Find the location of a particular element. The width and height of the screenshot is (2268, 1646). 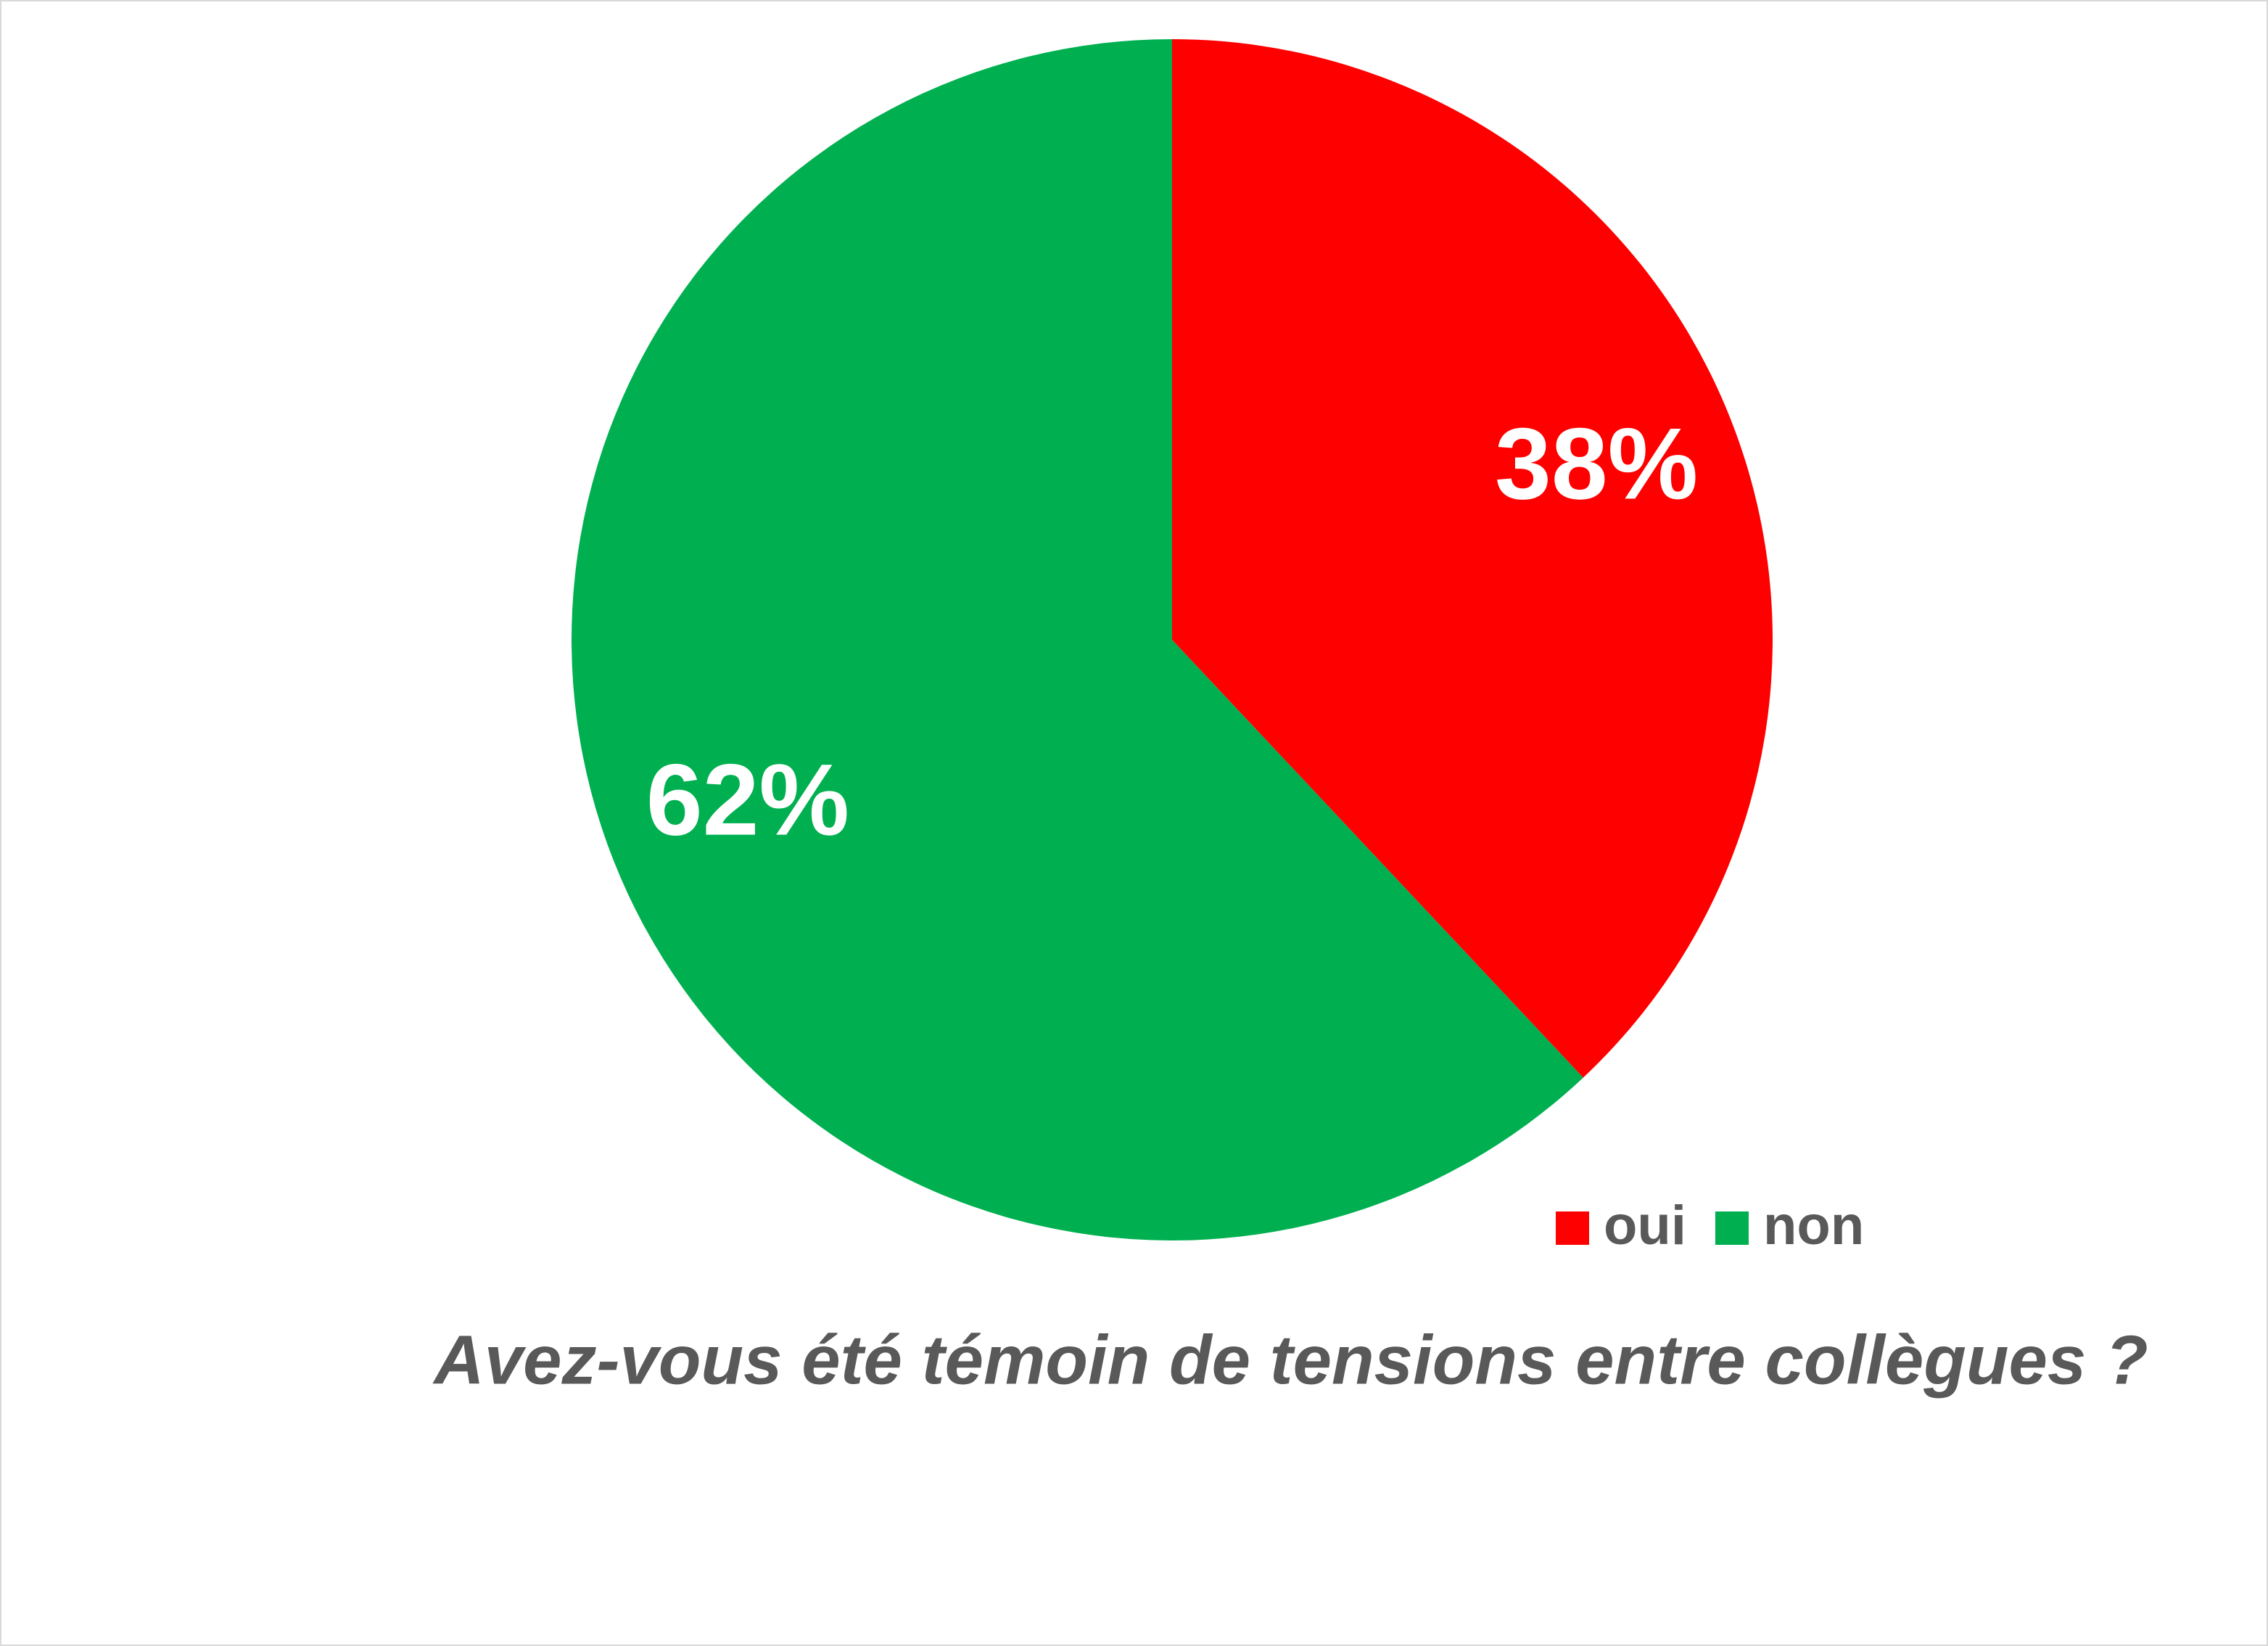

legend-label: non is located at coordinates (1813, 1225).